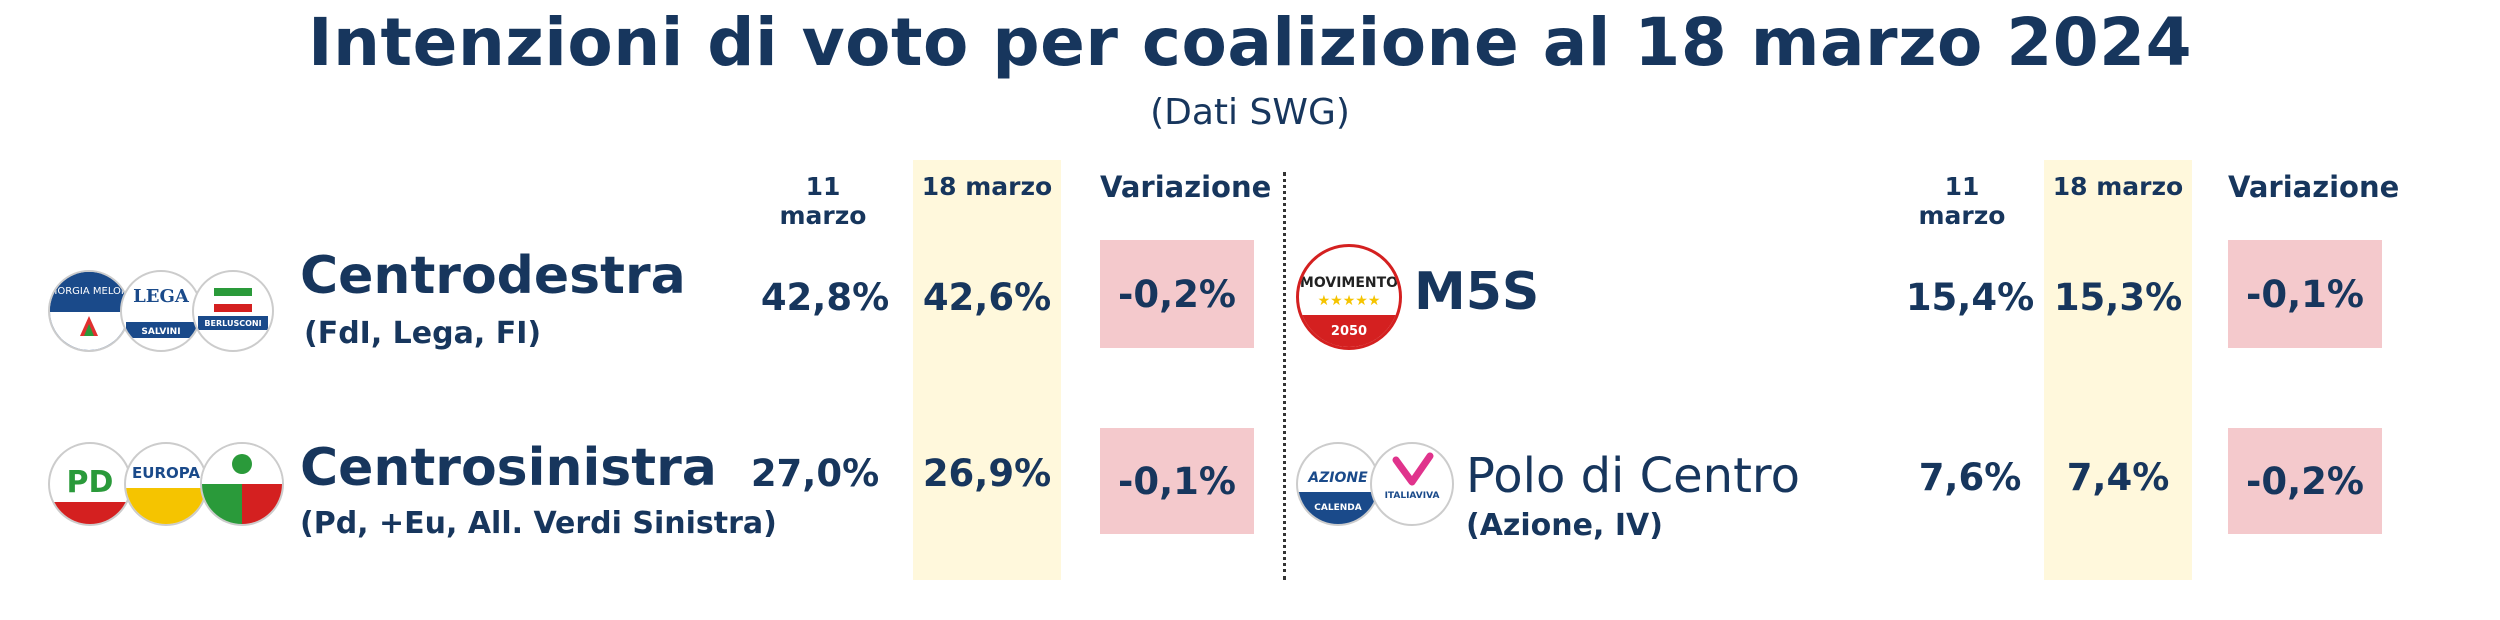 The image size is (2500, 620). What do you see at coordinates (1970, 477) in the screenshot?
I see `value-11-marzo: 7,6%` at bounding box center [1970, 477].